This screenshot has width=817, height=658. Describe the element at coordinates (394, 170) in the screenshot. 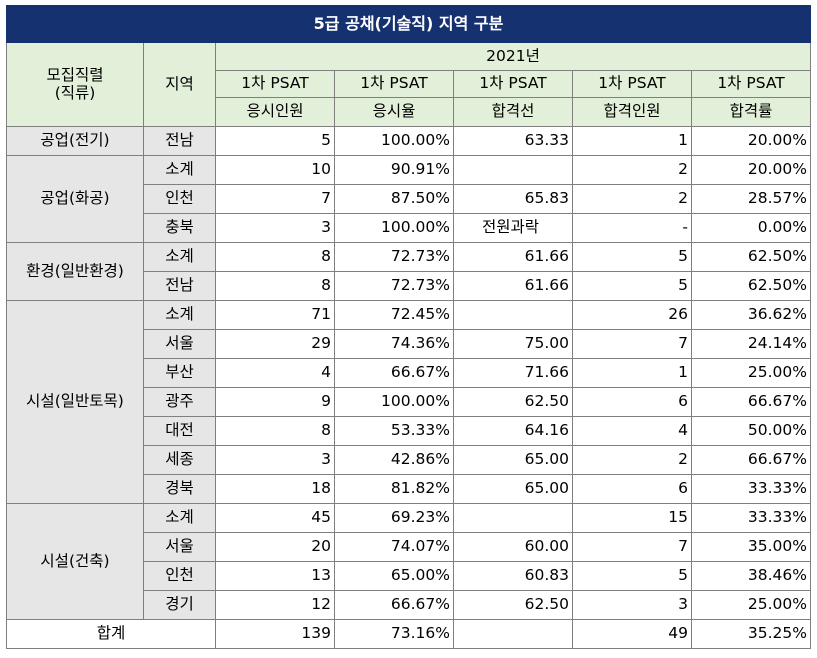

I see `cell-rate: 90.91%` at that location.